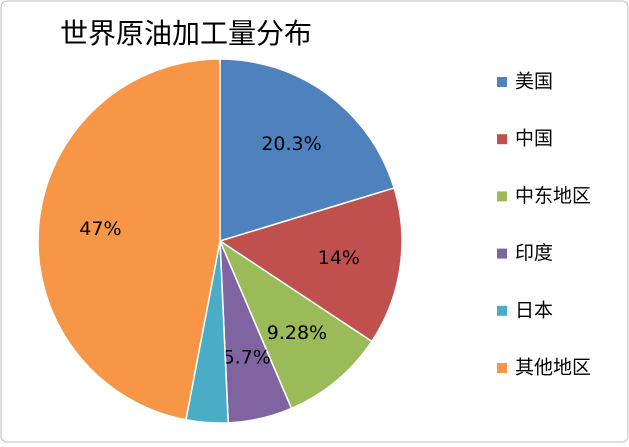 The image size is (629, 447). What do you see at coordinates (186, 33) in the screenshot?
I see `chart-title: 世界原油加工量分布` at bounding box center [186, 33].